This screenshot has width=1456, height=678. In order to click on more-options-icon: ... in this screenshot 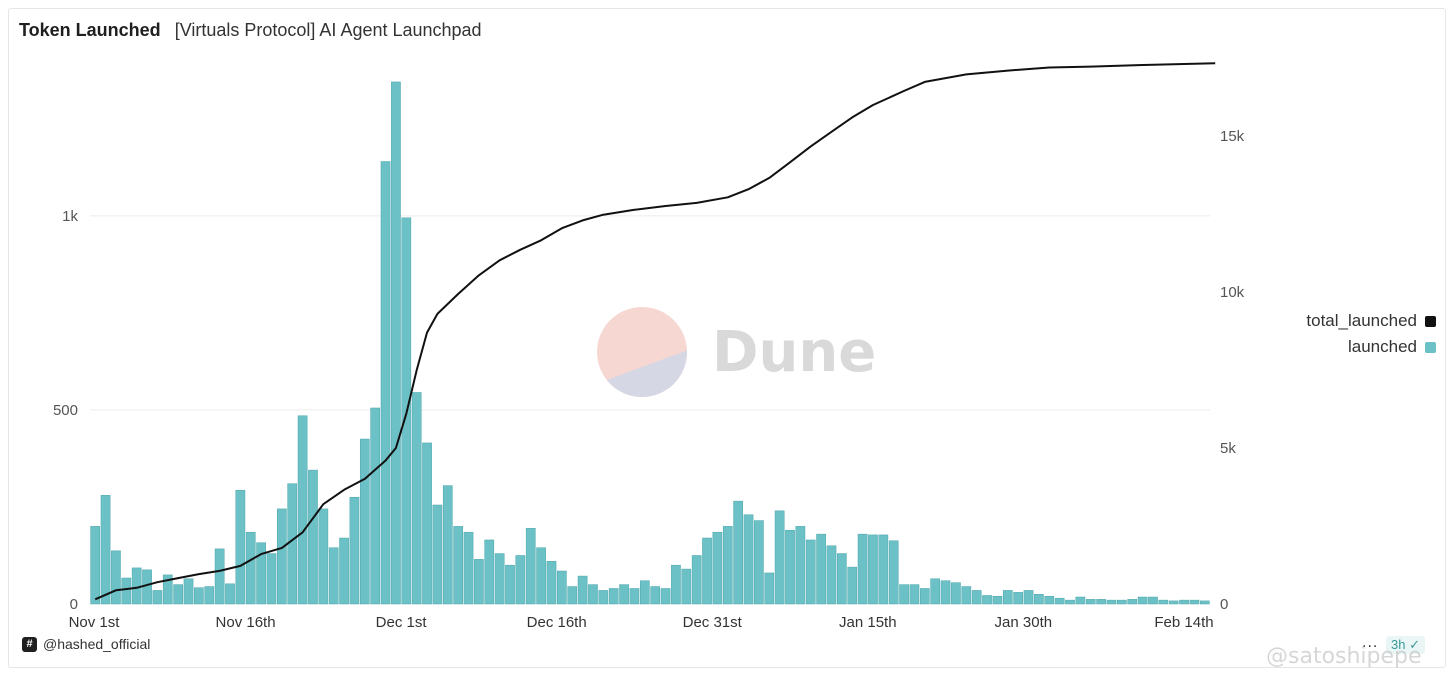, I will do `click(1370, 642)`.